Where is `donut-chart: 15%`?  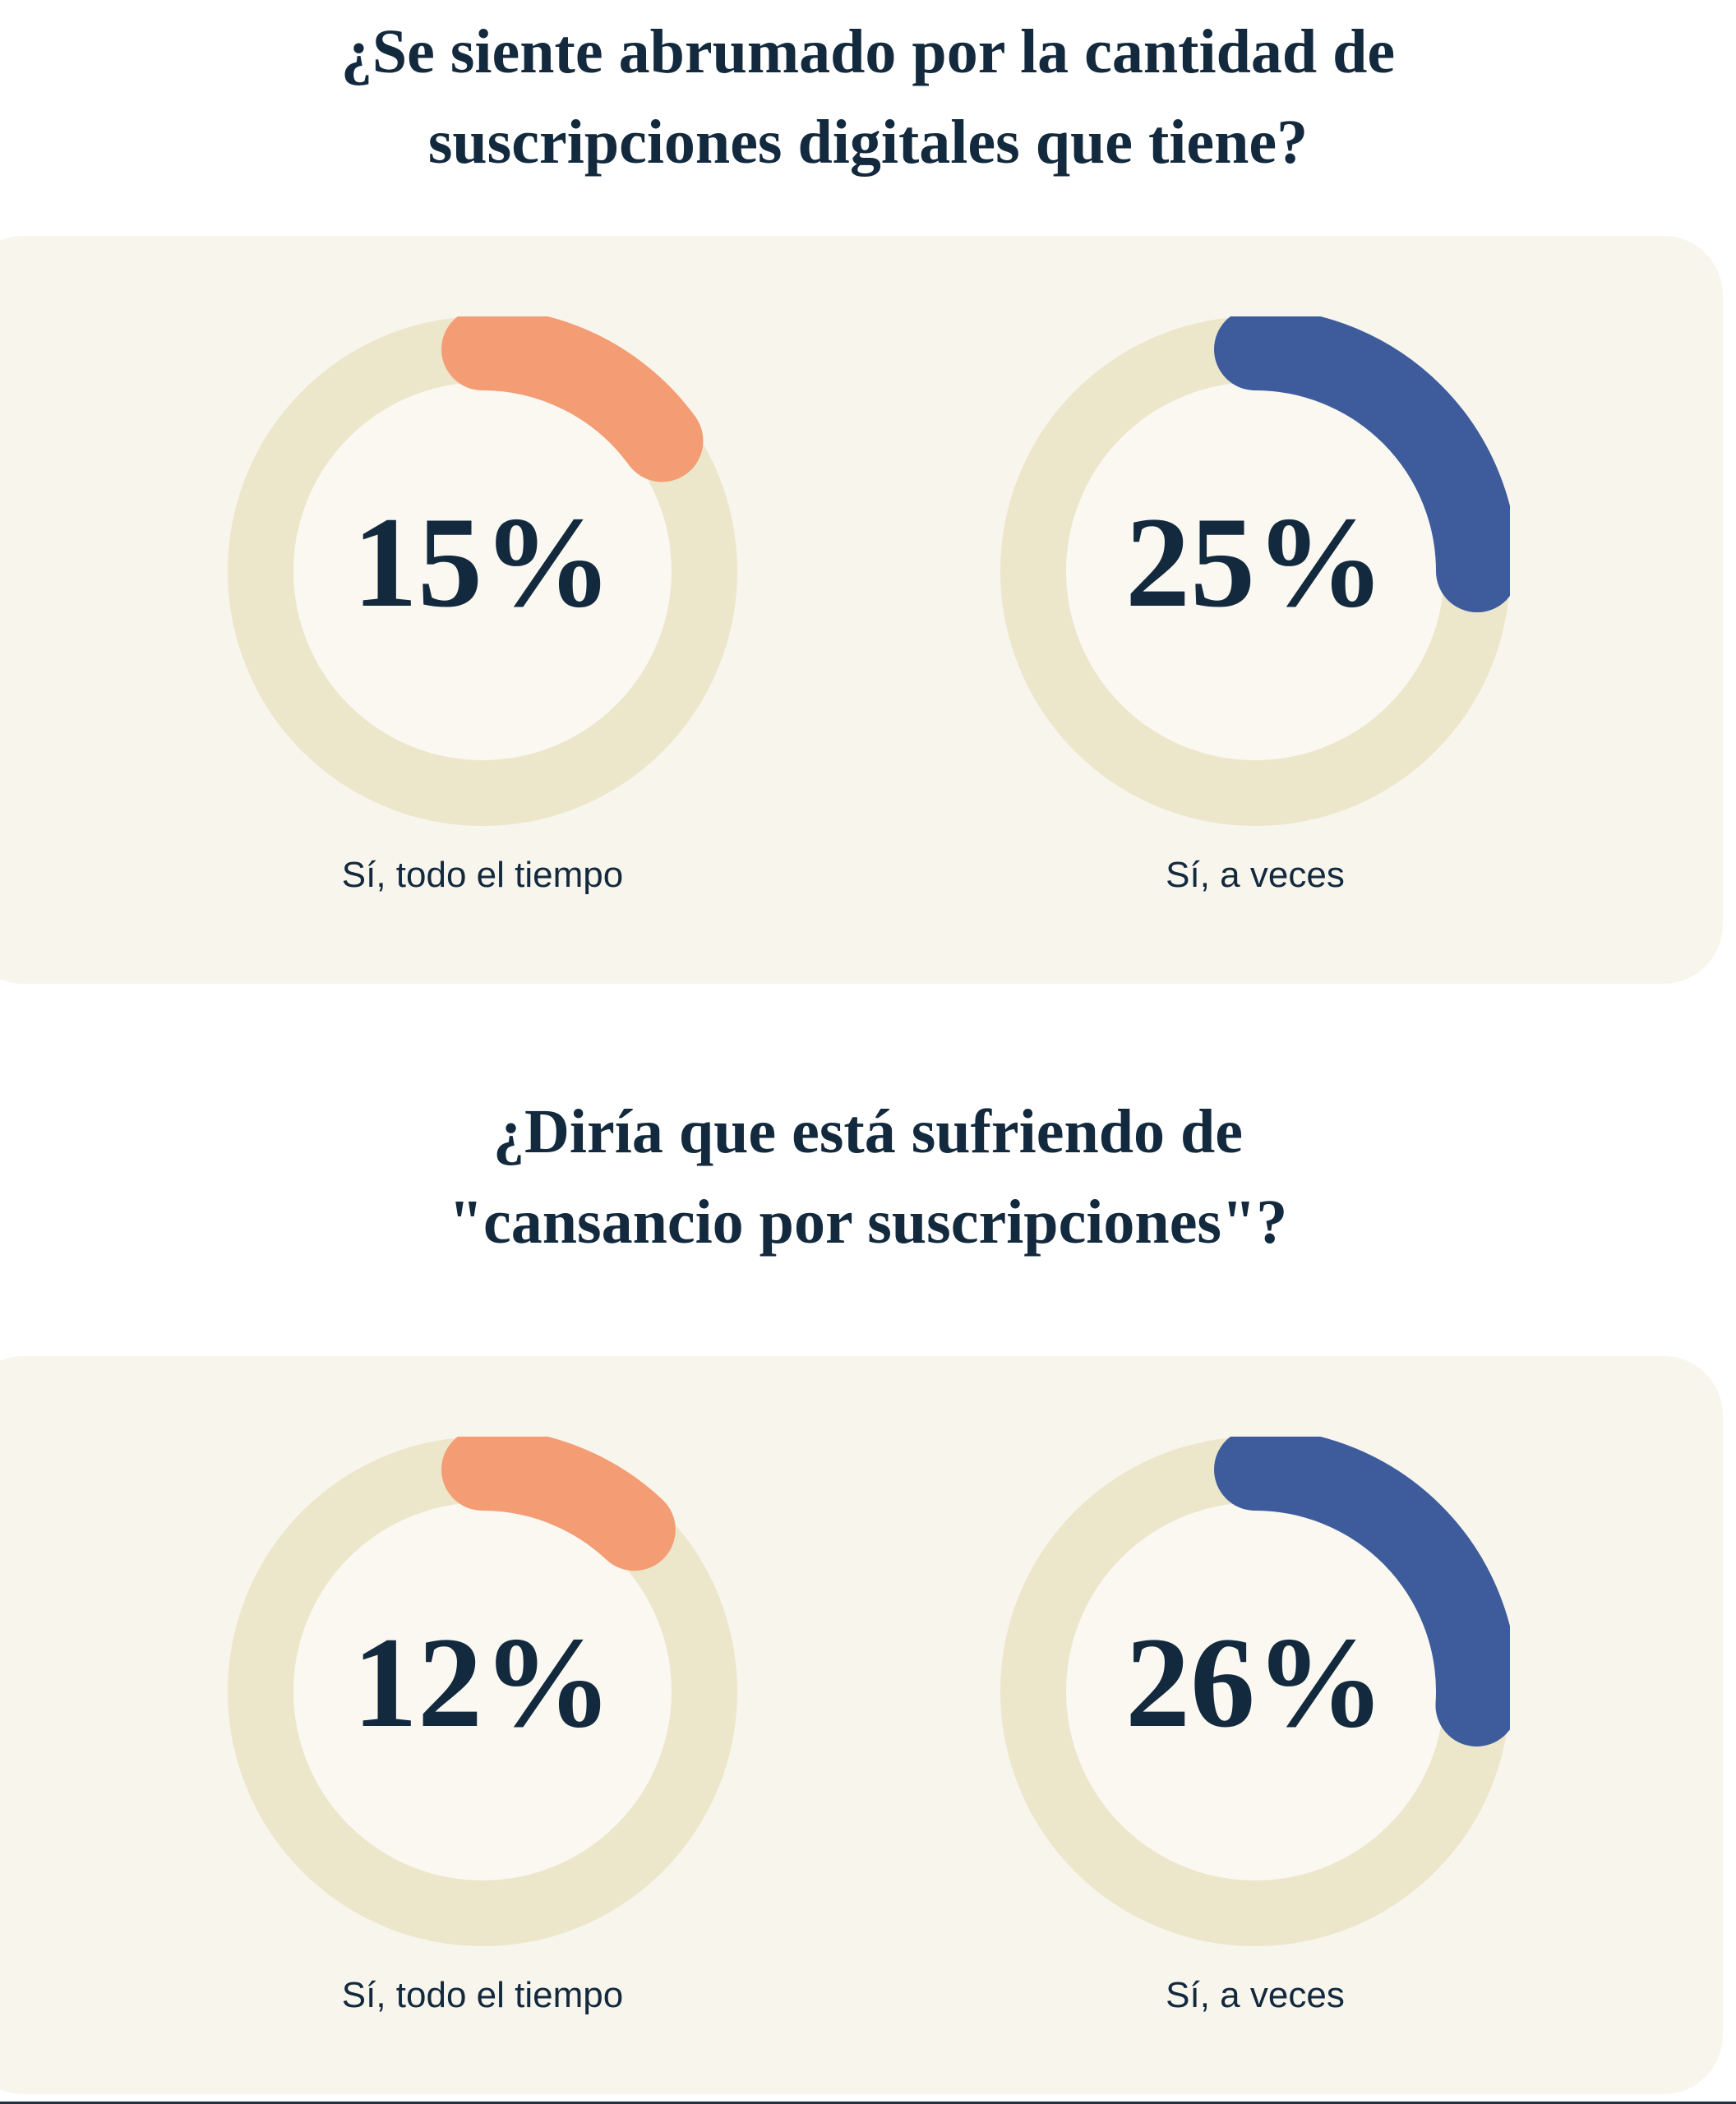
donut-chart: 15% is located at coordinates (483, 571).